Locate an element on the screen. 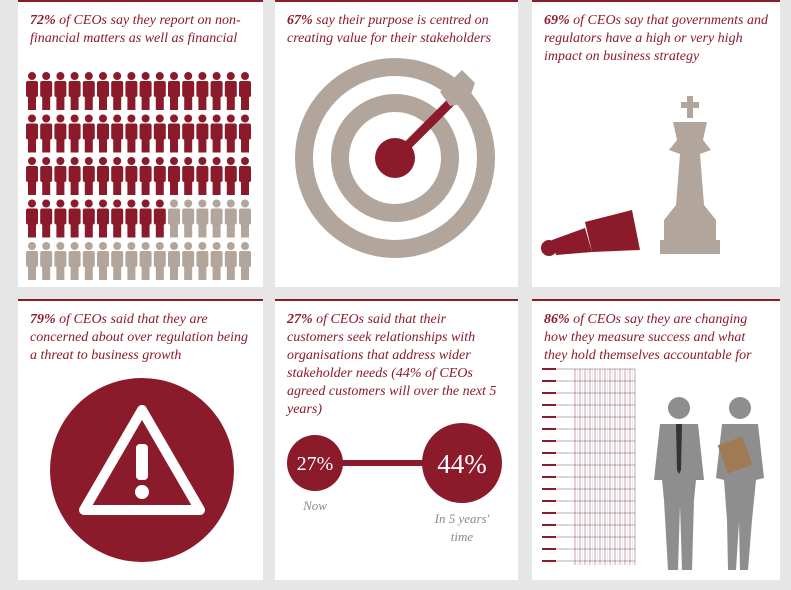  now-label: Now is located at coordinates (314, 505).